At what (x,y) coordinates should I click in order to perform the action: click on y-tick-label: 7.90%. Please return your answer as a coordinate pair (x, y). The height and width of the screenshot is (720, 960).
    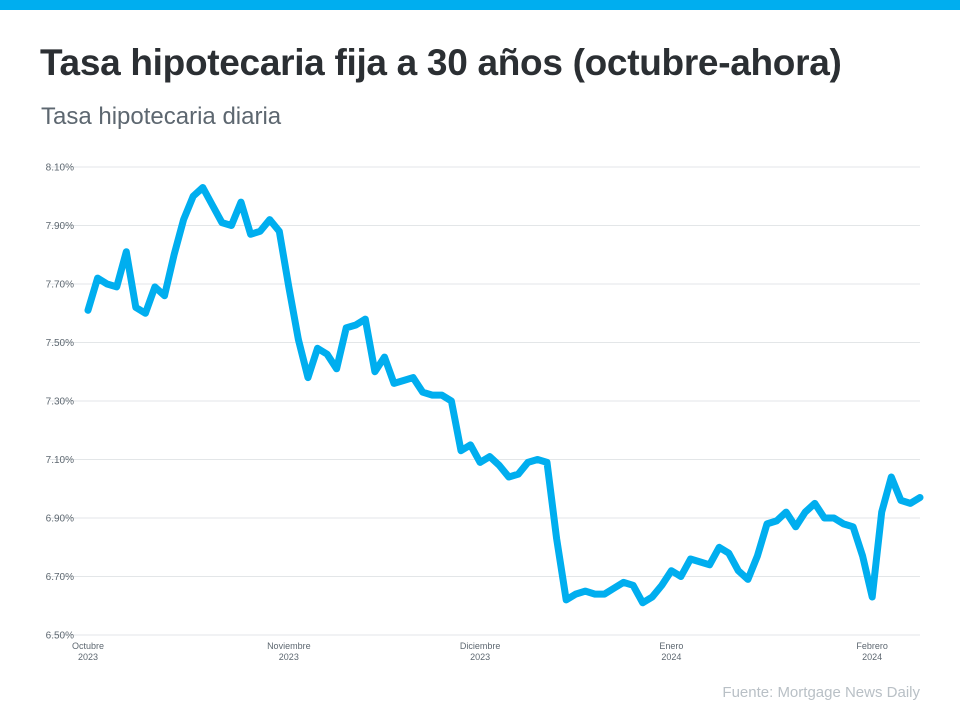
    Looking at the image, I should click on (60, 226).